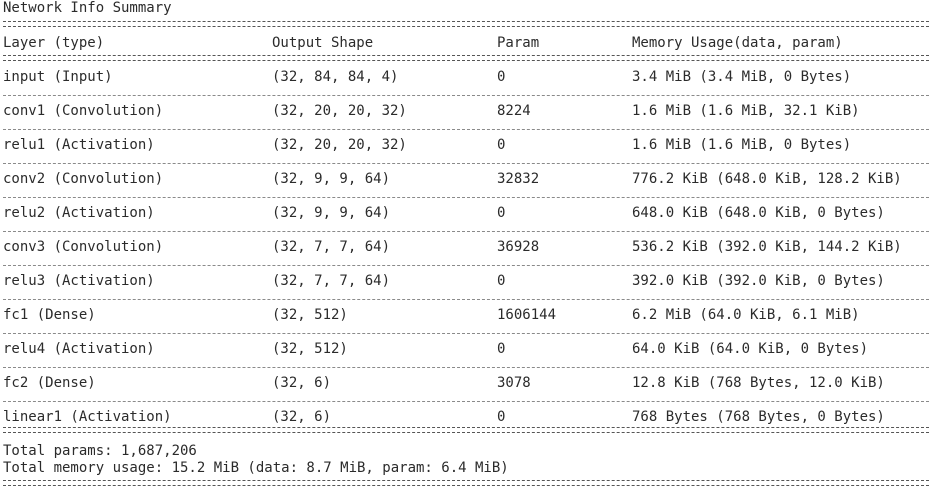 This screenshot has width=938, height=498. Describe the element at coordinates (79, 281) in the screenshot. I see `cell-layer: relu3 (Activation)` at that location.